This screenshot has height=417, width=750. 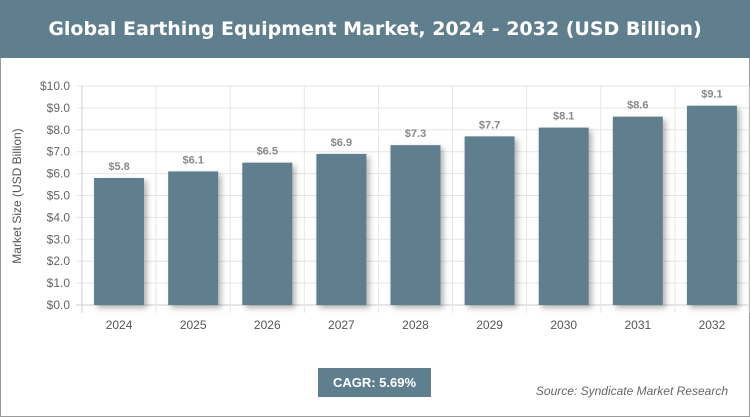 What do you see at coordinates (267, 325) in the screenshot?
I see `x-tick-label: 2026` at bounding box center [267, 325].